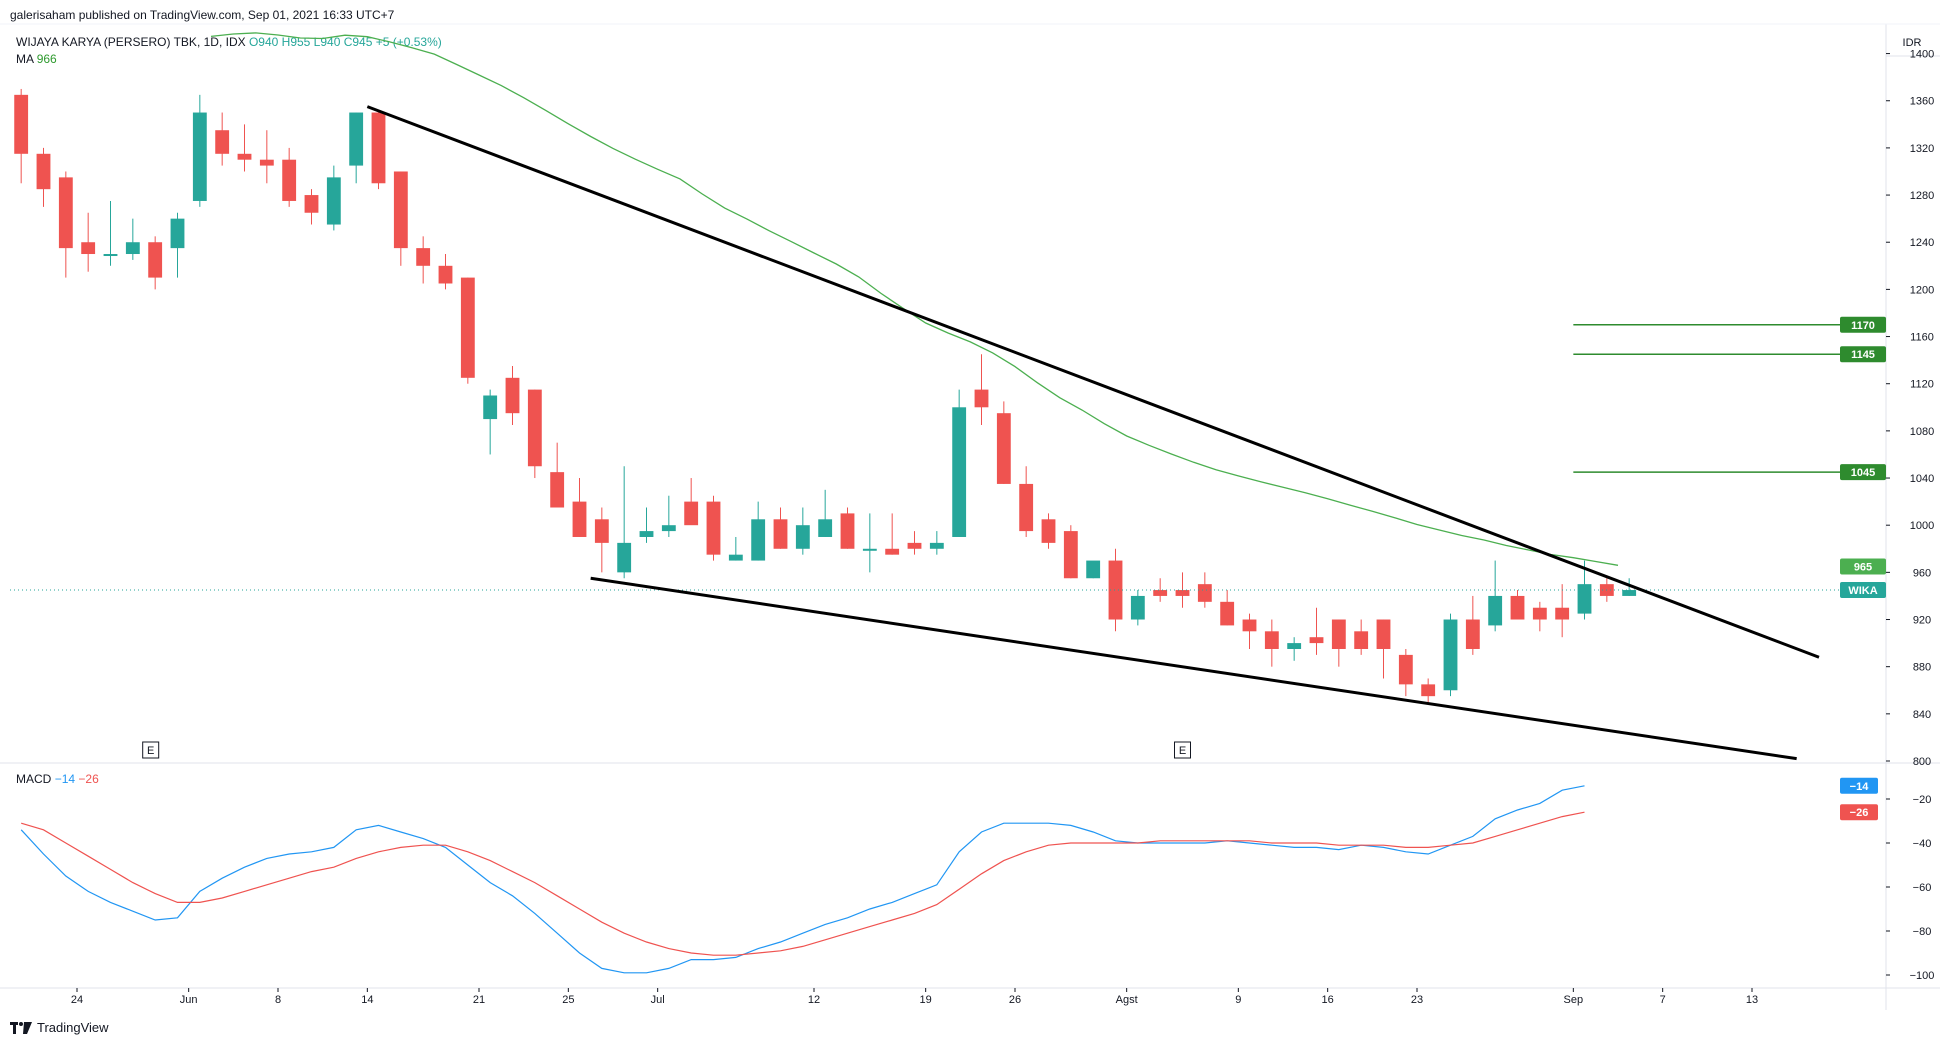  Describe the element at coordinates (479, 1000) in the screenshot. I see `time-tick-label: 21` at that location.